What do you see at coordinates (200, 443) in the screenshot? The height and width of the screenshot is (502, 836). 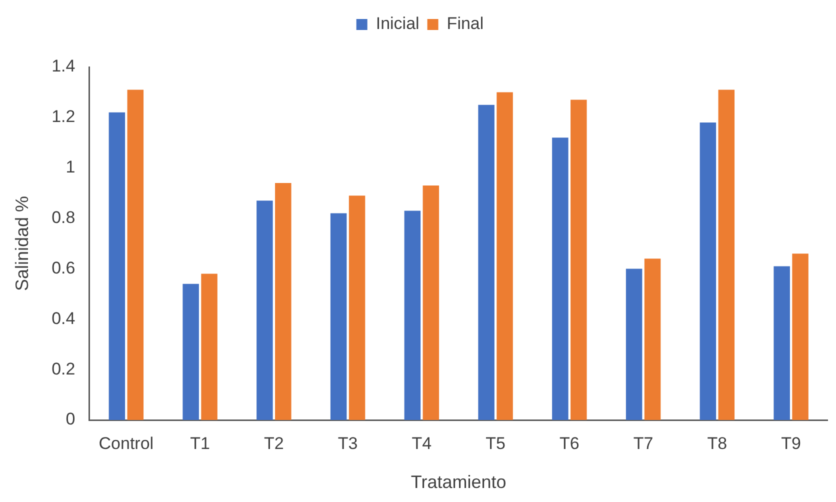 I see `x-tick-label: T1` at bounding box center [200, 443].